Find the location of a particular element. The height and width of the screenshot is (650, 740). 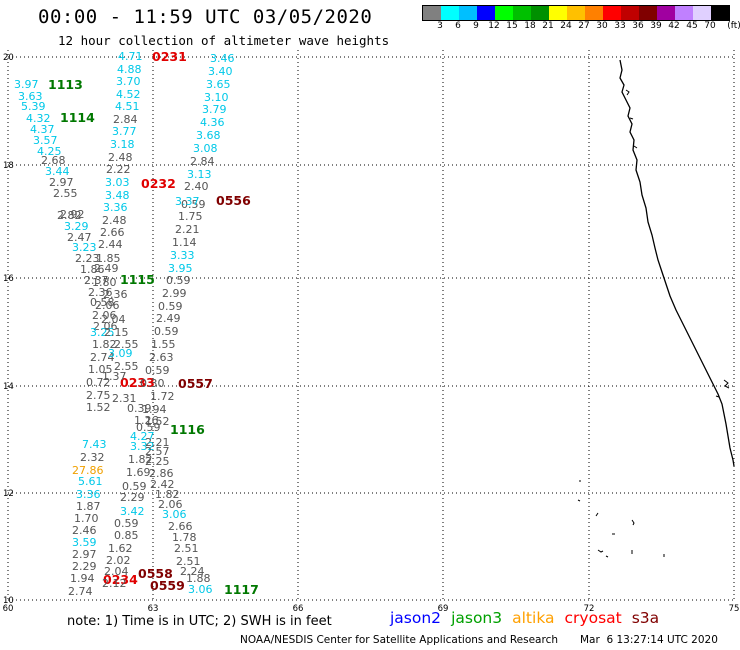

pass-label: 0558 is located at coordinates (155, 573).